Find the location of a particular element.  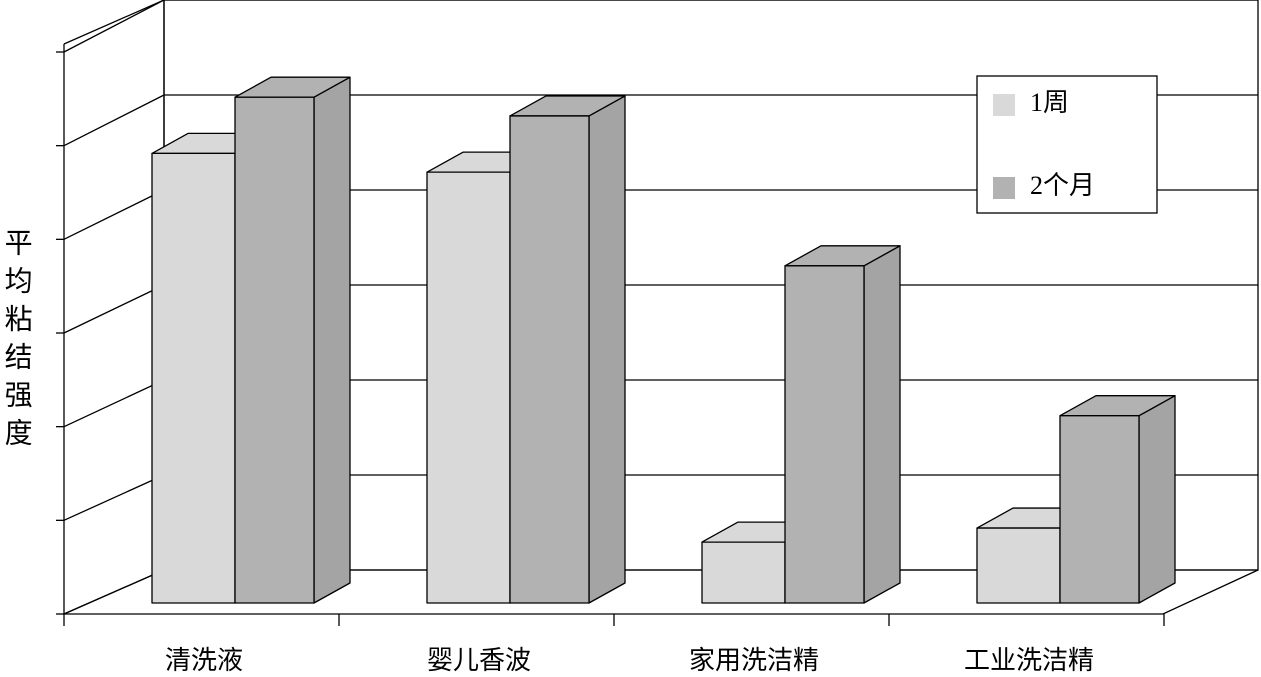

legend-label: 1周 is located at coordinates (1049, 102).